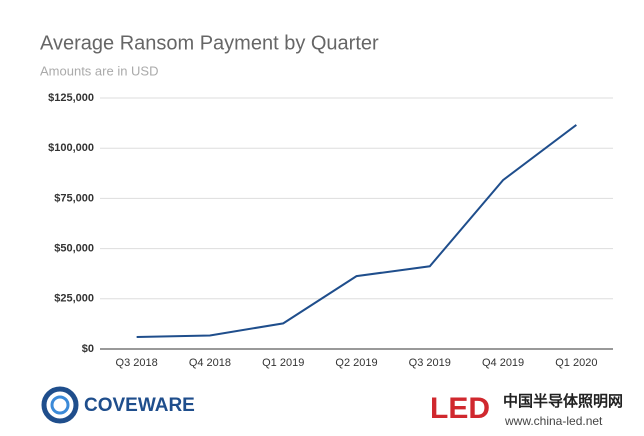 The image size is (644, 436). I want to click on x-tick-label: Q1 2020, so click(576, 363).